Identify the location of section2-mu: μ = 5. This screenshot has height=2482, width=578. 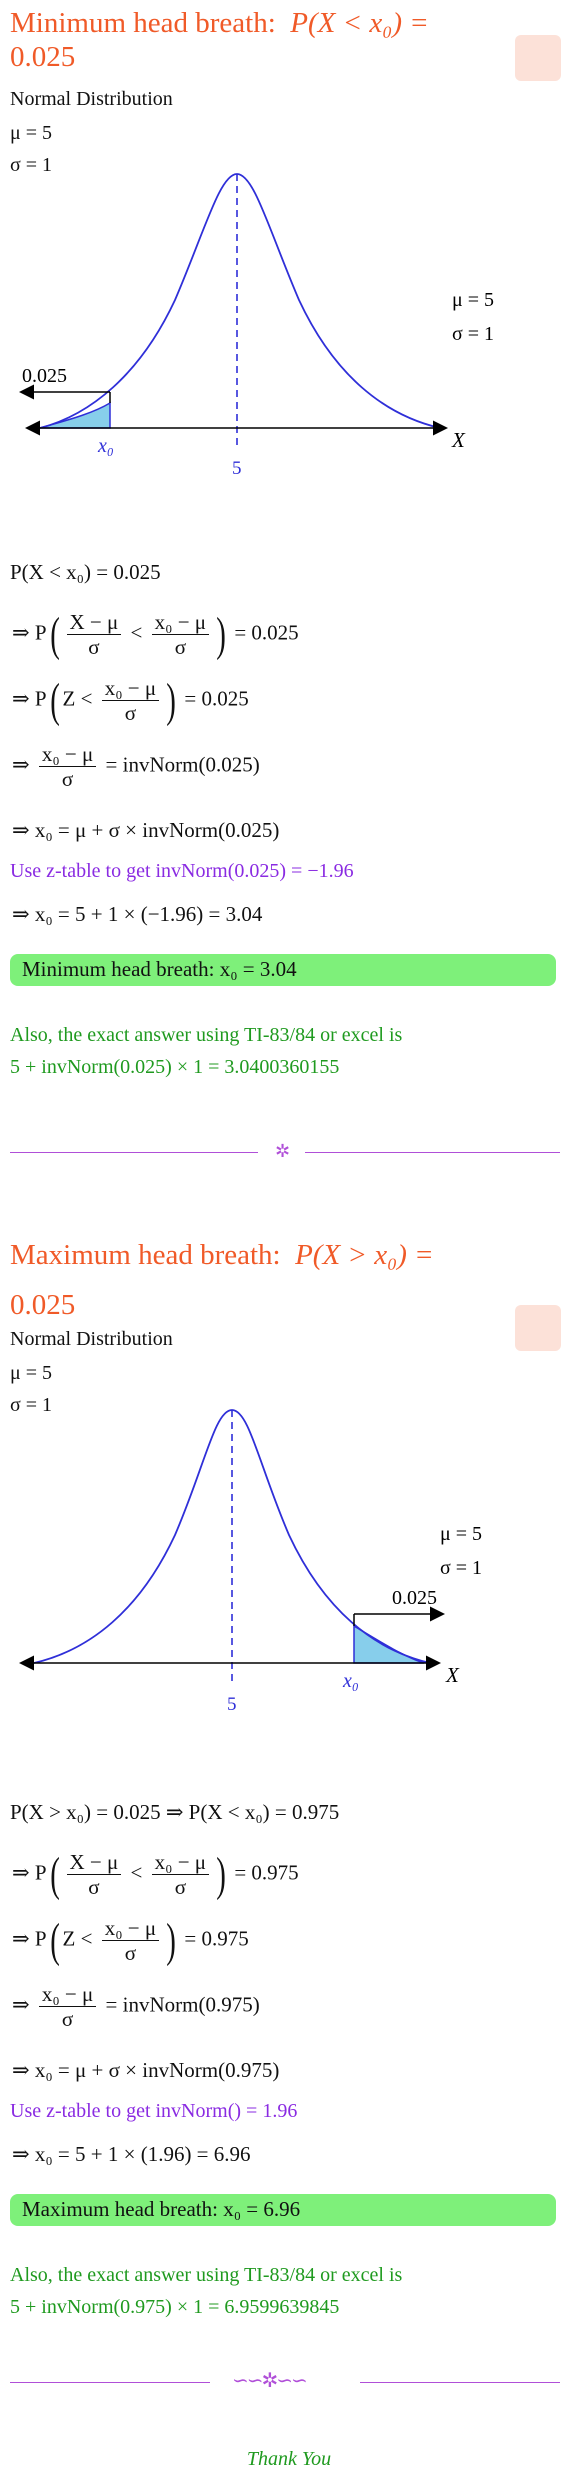
(31, 1373).